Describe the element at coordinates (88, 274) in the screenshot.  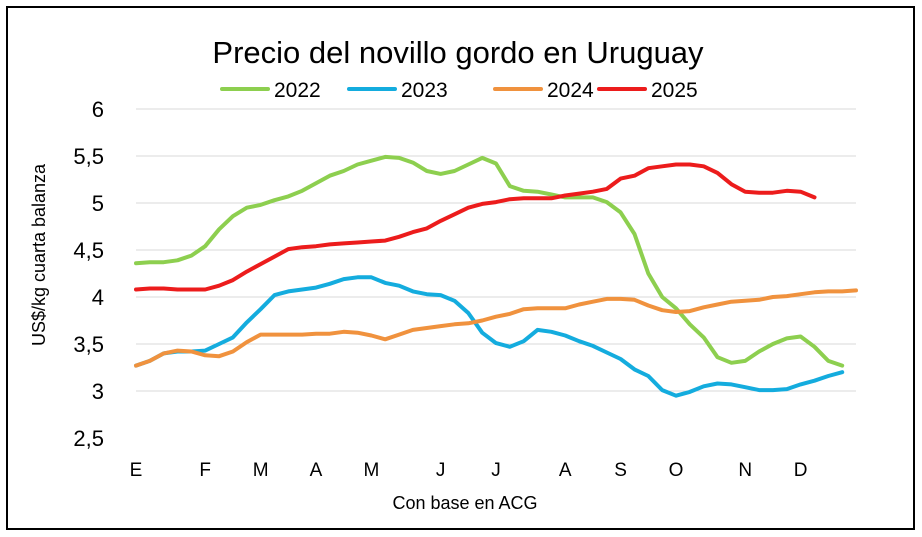
I see `y-axis-ticks: 2,5 3 3,5 4 4,5 5 5,5 6` at that location.